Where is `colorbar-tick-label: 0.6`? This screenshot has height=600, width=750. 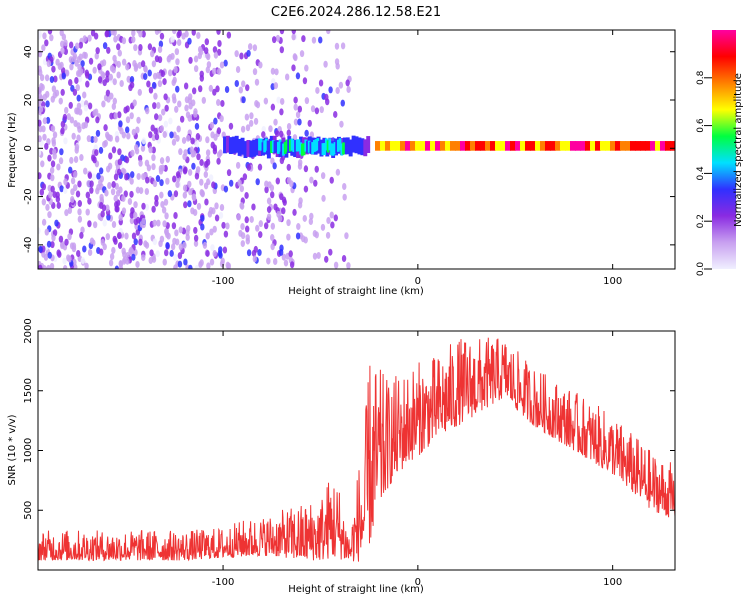
colorbar-tick-label: 0.6 is located at coordinates (701, 125).